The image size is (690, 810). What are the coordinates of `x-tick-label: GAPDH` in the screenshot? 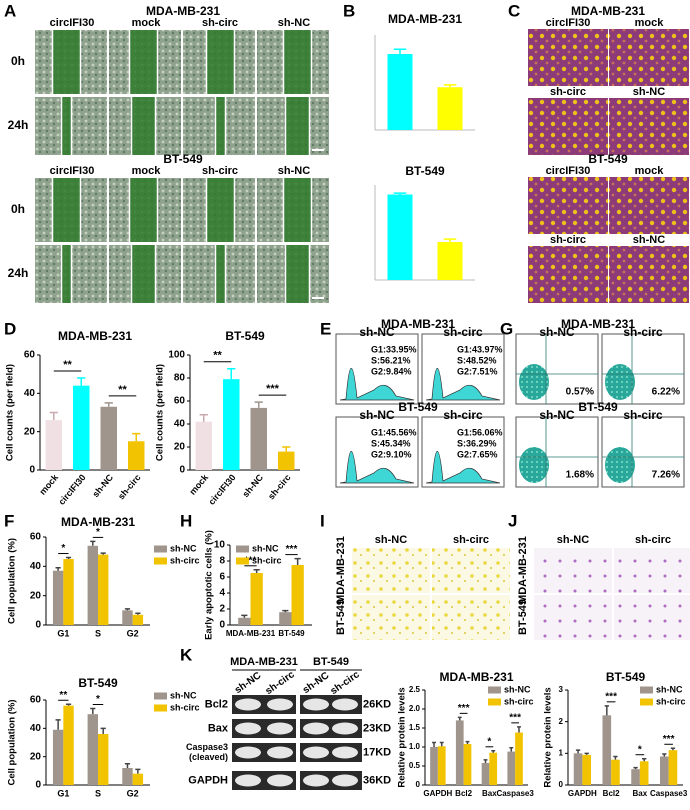 It's located at (582, 793).